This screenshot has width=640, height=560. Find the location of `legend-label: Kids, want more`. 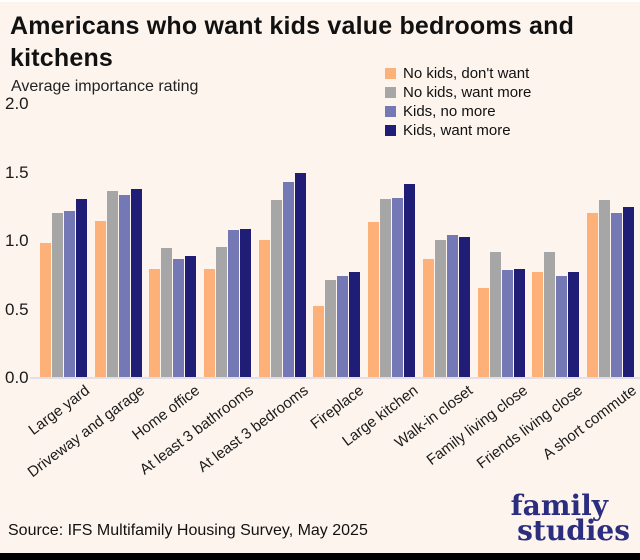

legend-label: Kids, want more is located at coordinates (457, 130).